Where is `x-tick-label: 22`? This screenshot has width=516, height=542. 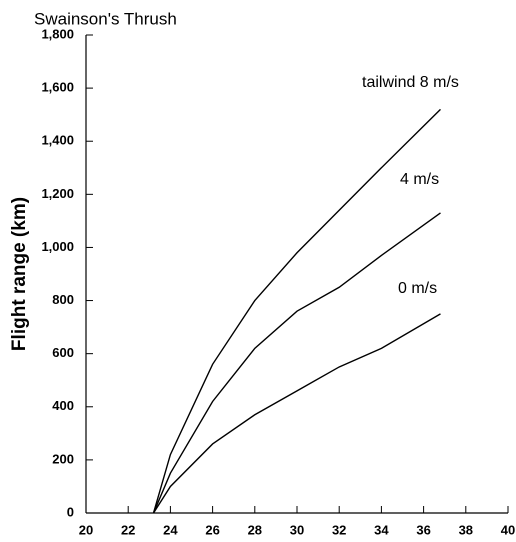 x-tick-label: 22 is located at coordinates (128, 529).